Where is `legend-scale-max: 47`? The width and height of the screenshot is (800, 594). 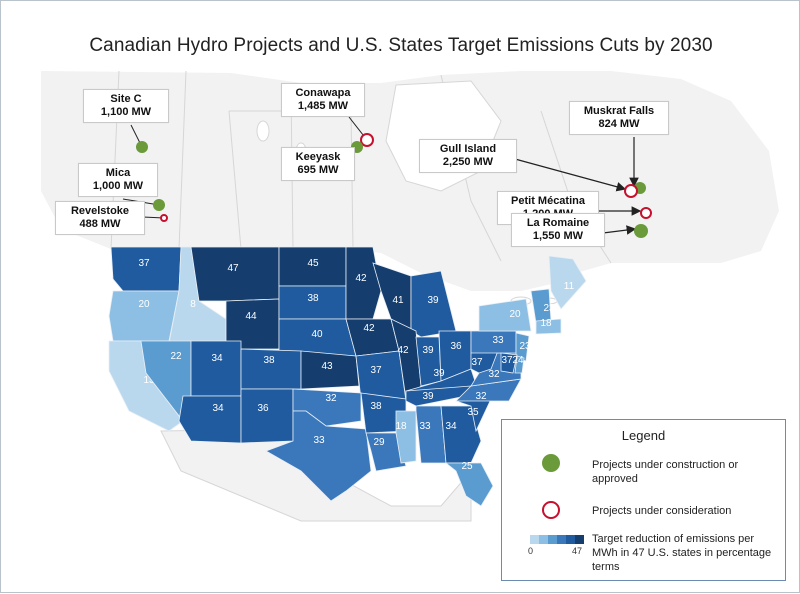
legend-scale-max: 47 is located at coordinates (577, 551).